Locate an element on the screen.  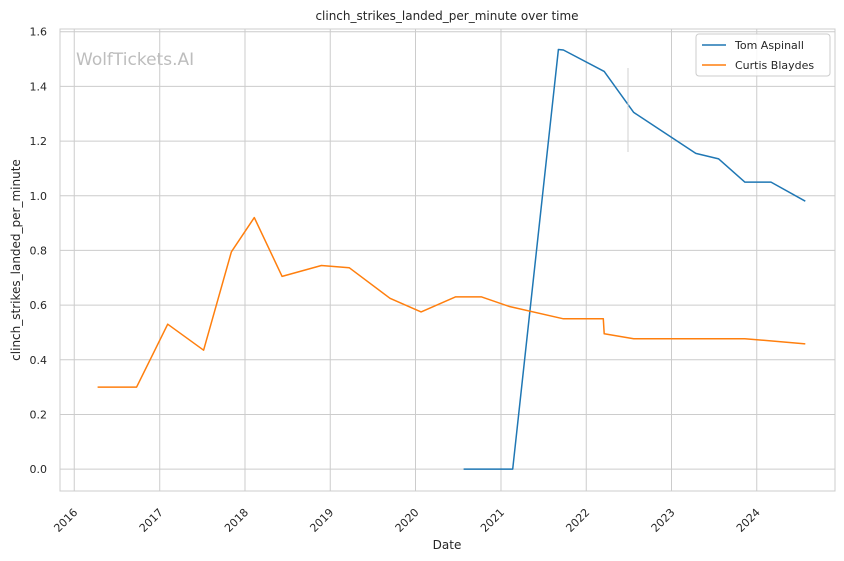
y-tick-label: 1.2 is located at coordinates (39, 141).